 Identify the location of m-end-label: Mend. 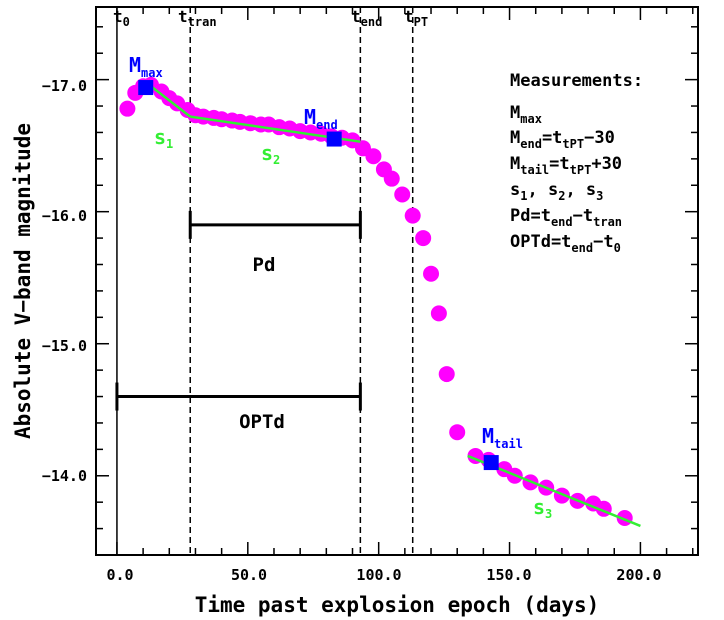
(321, 118).